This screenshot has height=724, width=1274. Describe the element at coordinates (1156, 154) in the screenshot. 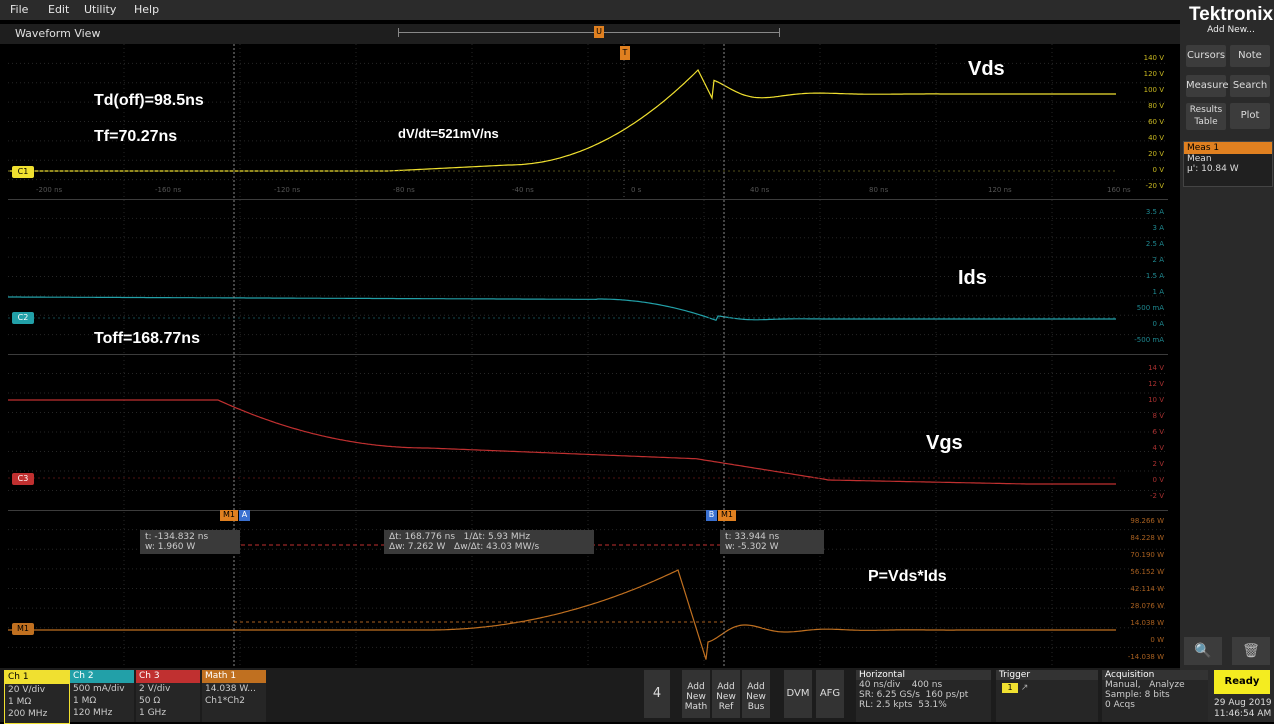

I see `scale-label: 20 V` at that location.